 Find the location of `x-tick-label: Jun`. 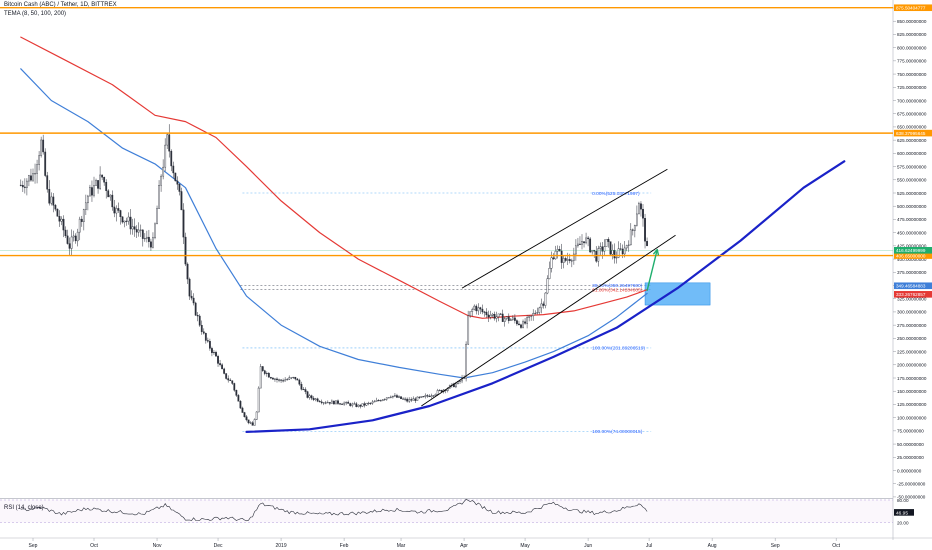

x-tick-label: Jun is located at coordinates (588, 546).